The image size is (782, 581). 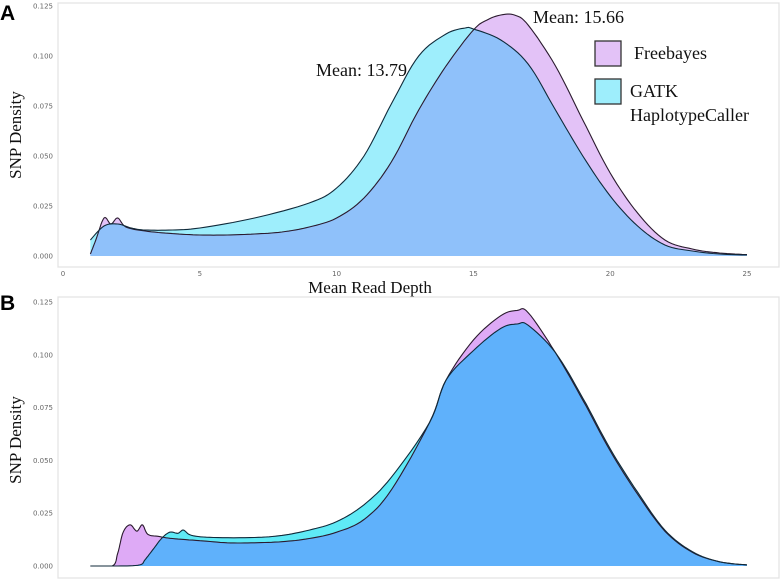 What do you see at coordinates (200, 274) in the screenshot?
I see `x-tick-label: 5` at bounding box center [200, 274].